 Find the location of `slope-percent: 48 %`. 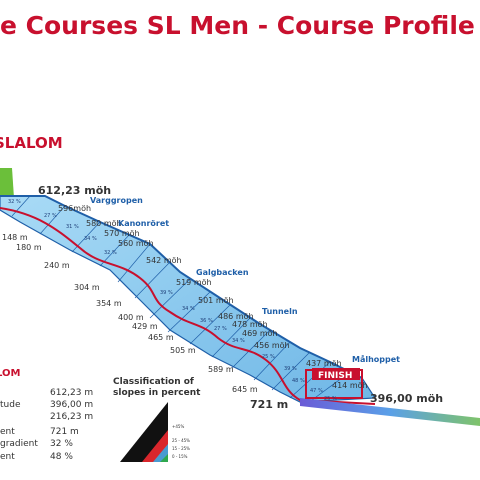

slope-percent: 48 % is located at coordinates (298, 381).